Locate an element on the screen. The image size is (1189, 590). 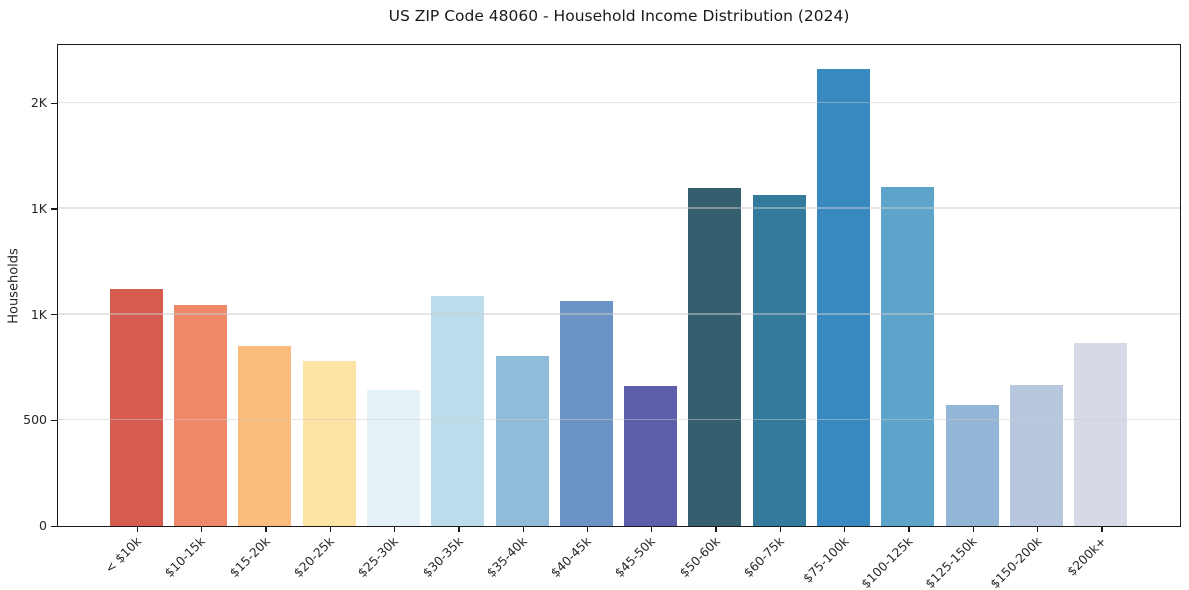
x-tick-label-text: $35-40k is located at coordinates (506, 557).